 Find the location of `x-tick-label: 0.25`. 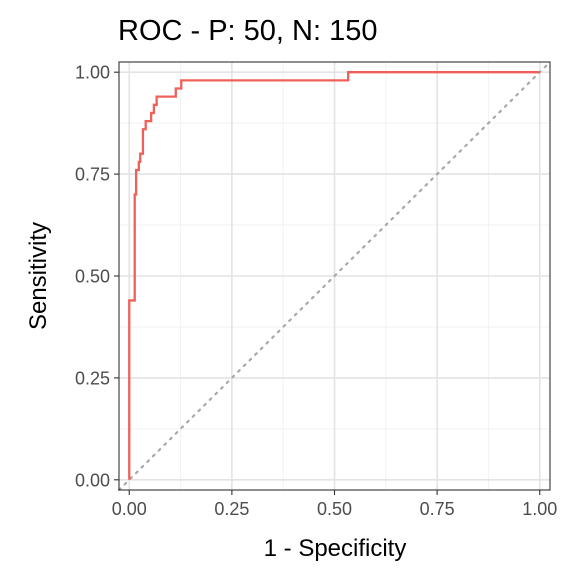

x-tick-label: 0.25 is located at coordinates (231, 509).